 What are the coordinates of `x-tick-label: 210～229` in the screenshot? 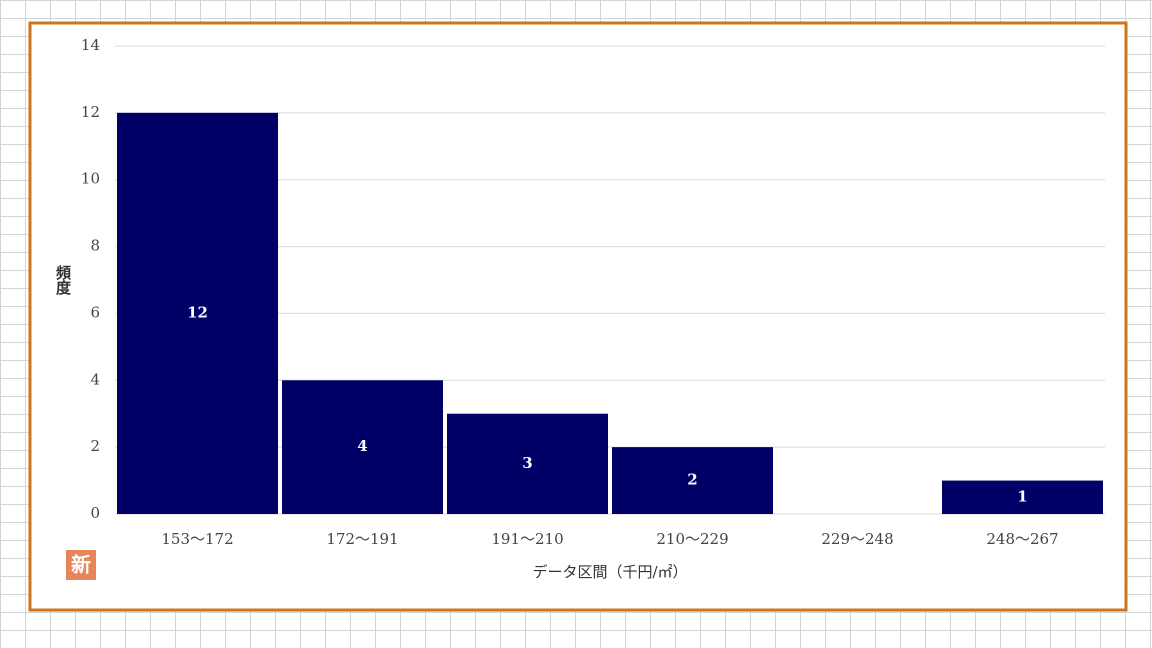 It's located at (692, 539).